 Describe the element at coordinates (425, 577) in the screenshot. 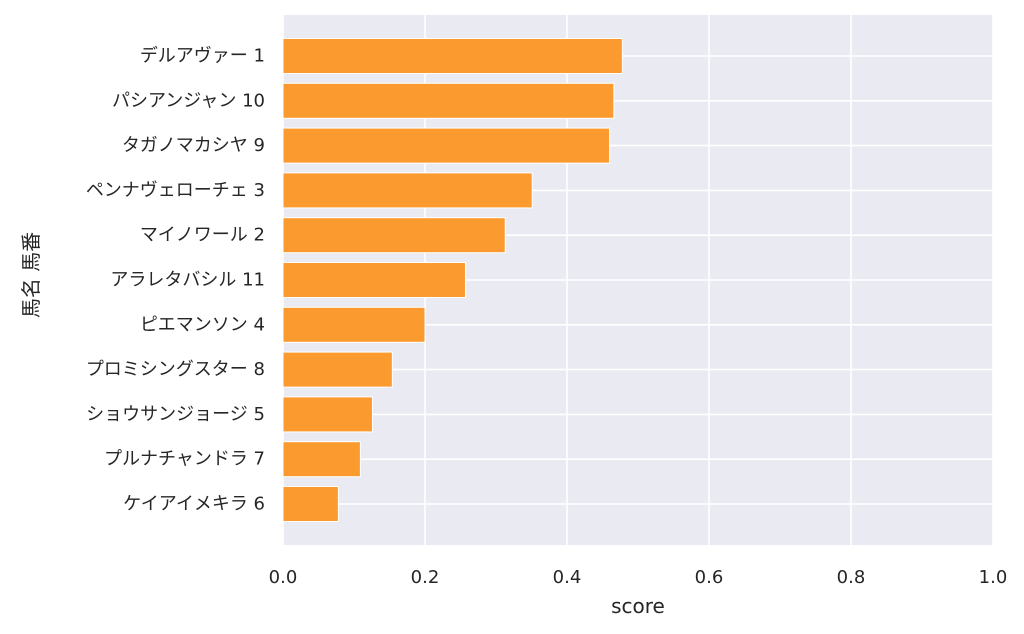

I see `x-tick-label-1: 0.2` at that location.